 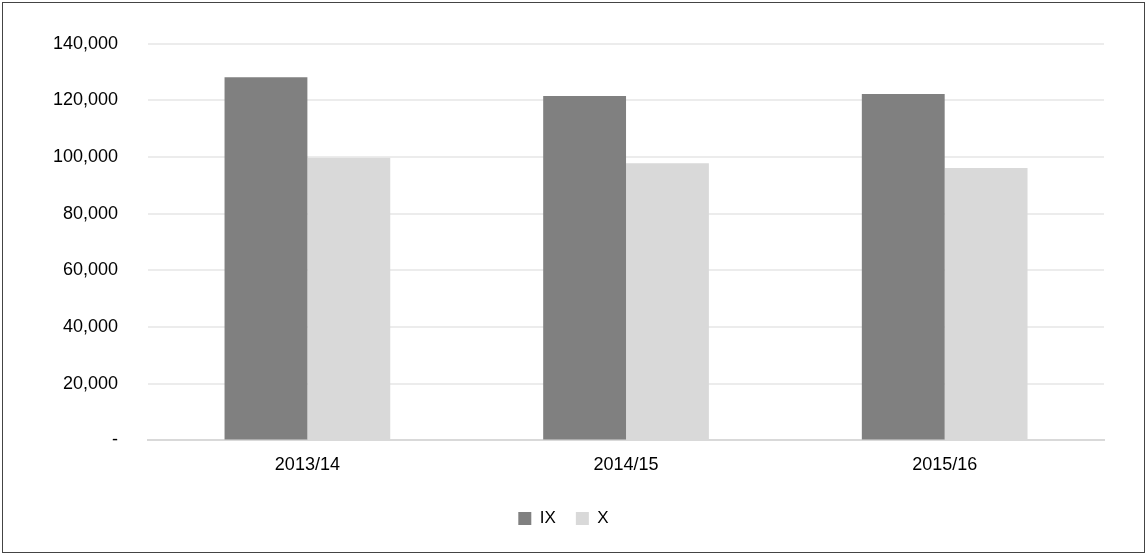 I want to click on x-tick-label: 2014/15, so click(x=626, y=464).